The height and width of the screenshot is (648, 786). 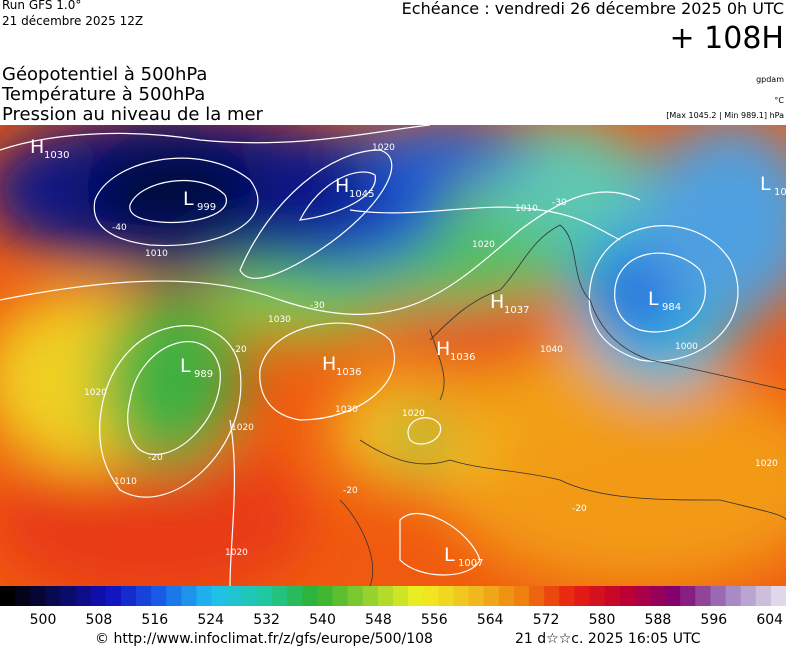 I want to click on colorbar-label: 572, so click(x=546, y=620).